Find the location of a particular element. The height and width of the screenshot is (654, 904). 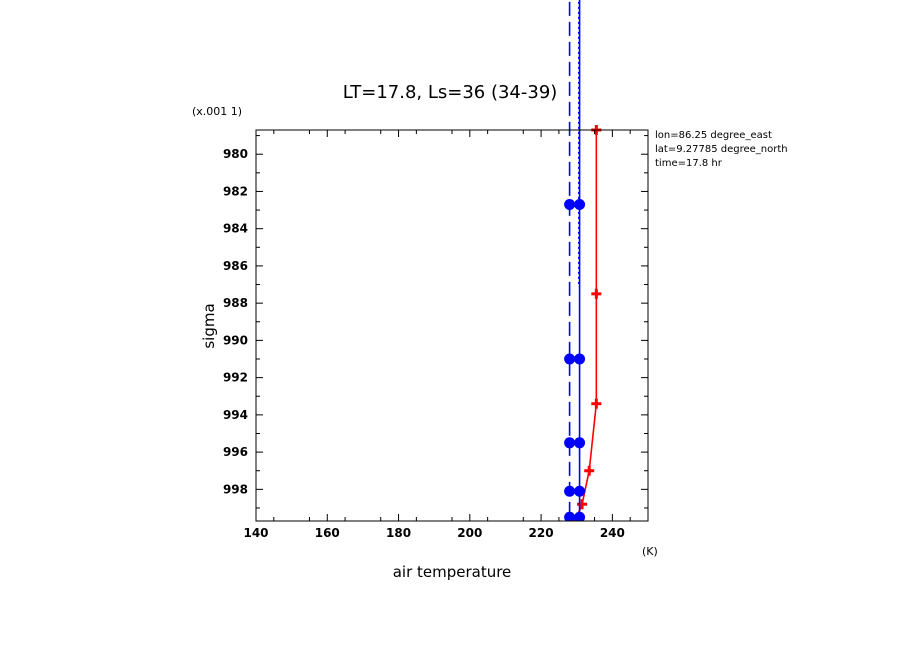

y-tick-label-5: 990 is located at coordinates (235, 340).